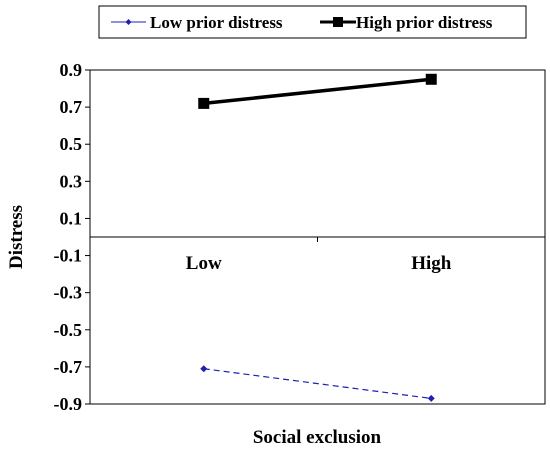 This screenshot has height=449, width=550. Describe the element at coordinates (68, 256) in the screenshot. I see `y-tick-label: -0.1` at that location.